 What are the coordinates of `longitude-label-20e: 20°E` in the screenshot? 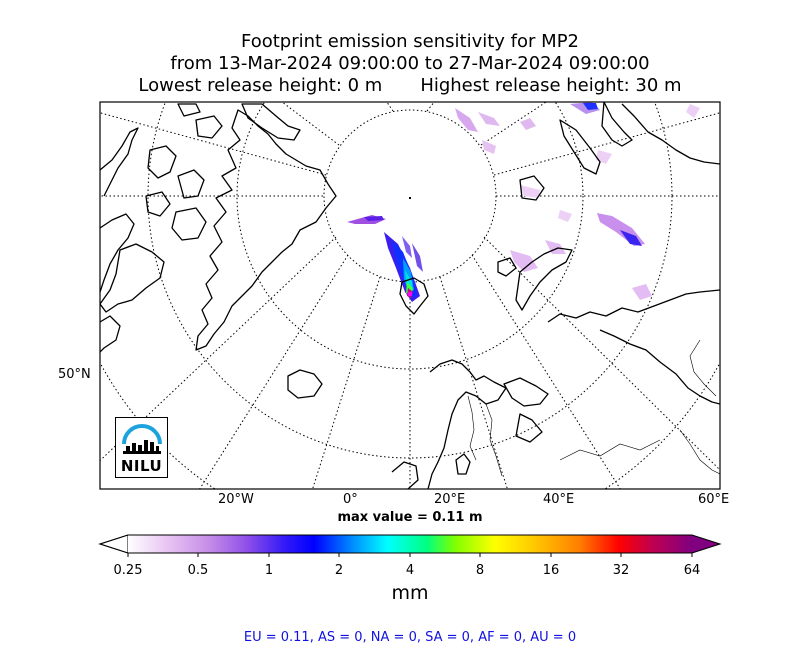 It's located at (450, 499).